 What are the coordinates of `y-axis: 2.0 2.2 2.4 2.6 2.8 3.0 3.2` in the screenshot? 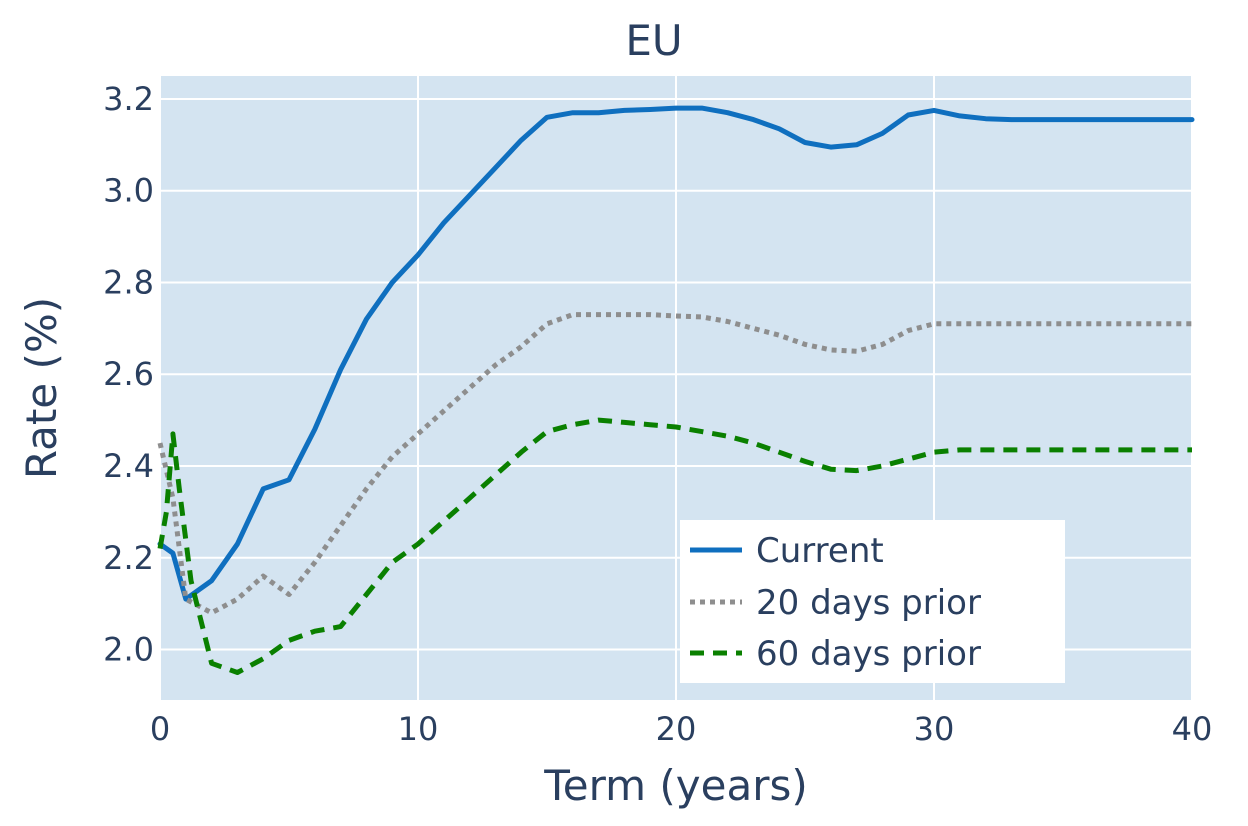 It's located at (128, 374).